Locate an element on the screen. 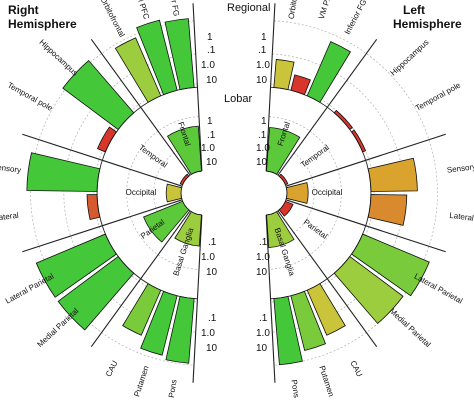 The image size is (474, 414). left-lobar-axis-tick: 1 is located at coordinates (264, 121).